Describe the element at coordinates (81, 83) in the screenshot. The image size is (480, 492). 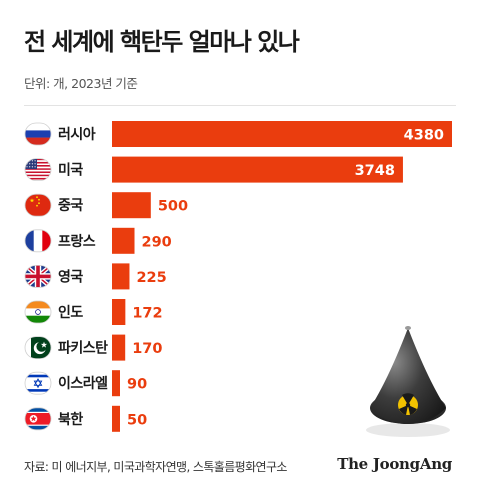
I see `unit-note: 단위: 개, 2023년 기준` at that location.